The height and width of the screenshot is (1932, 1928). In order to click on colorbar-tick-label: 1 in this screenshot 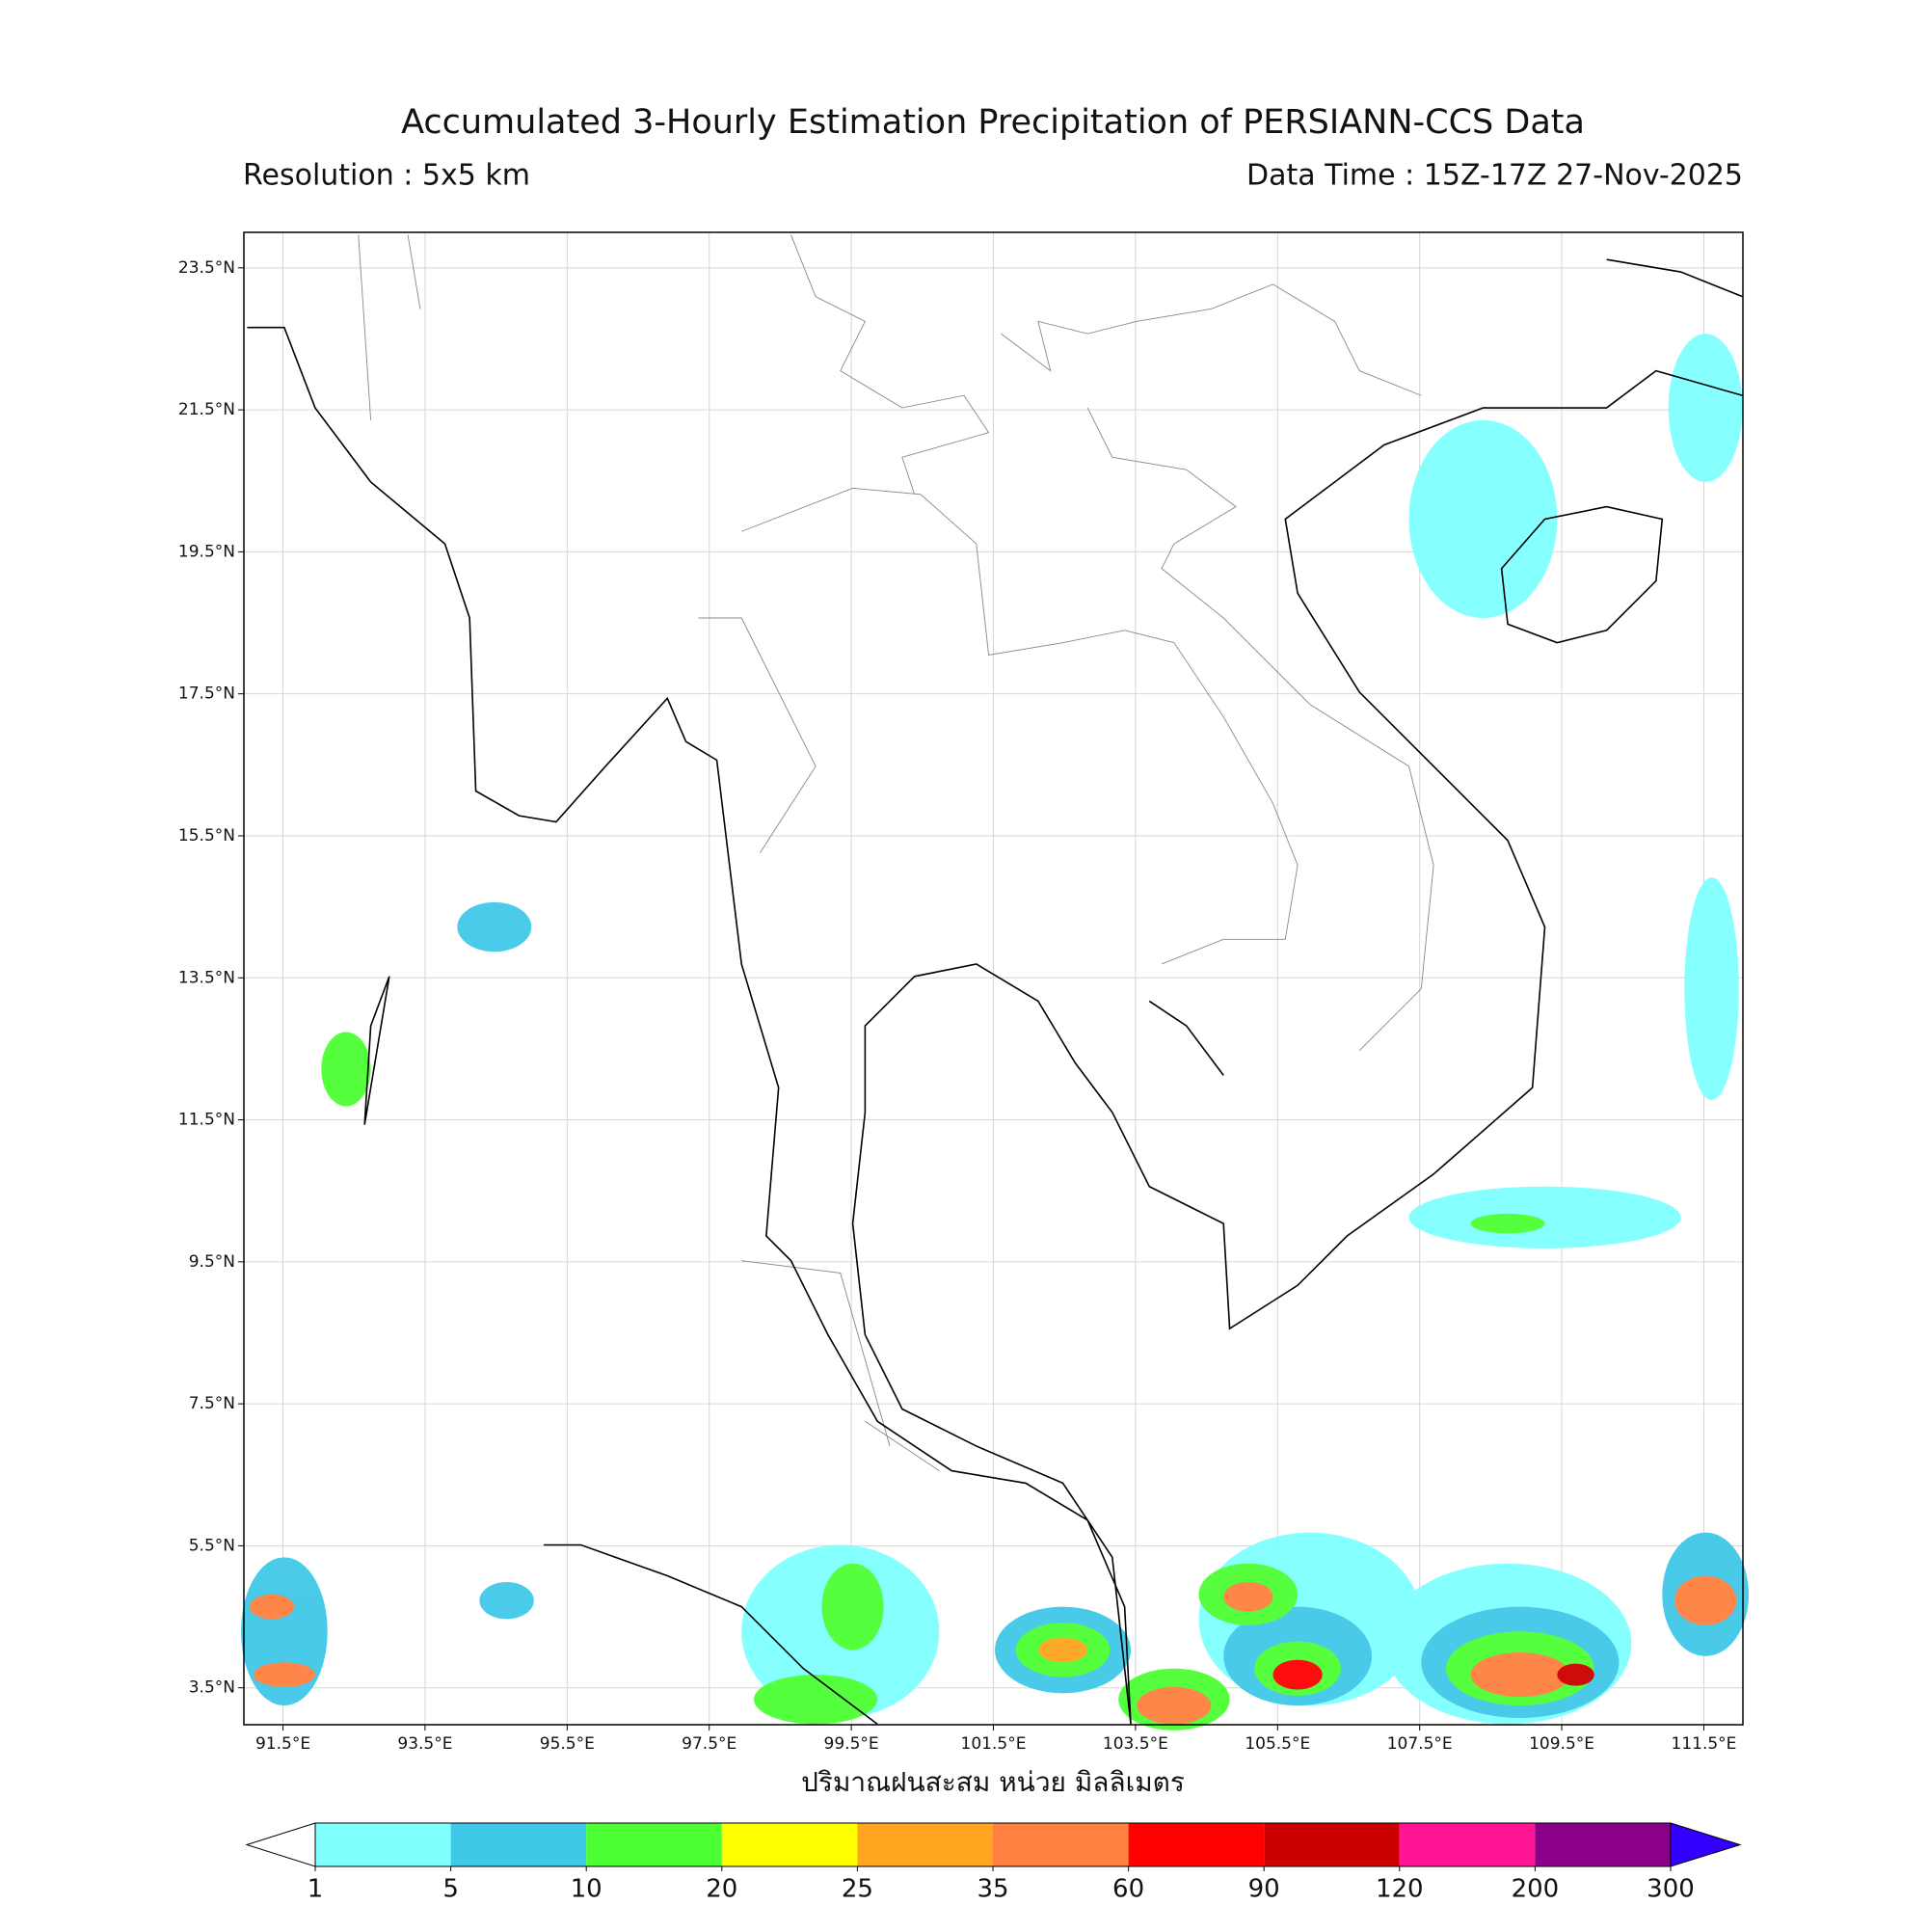, I will do `click(316, 1890)`.